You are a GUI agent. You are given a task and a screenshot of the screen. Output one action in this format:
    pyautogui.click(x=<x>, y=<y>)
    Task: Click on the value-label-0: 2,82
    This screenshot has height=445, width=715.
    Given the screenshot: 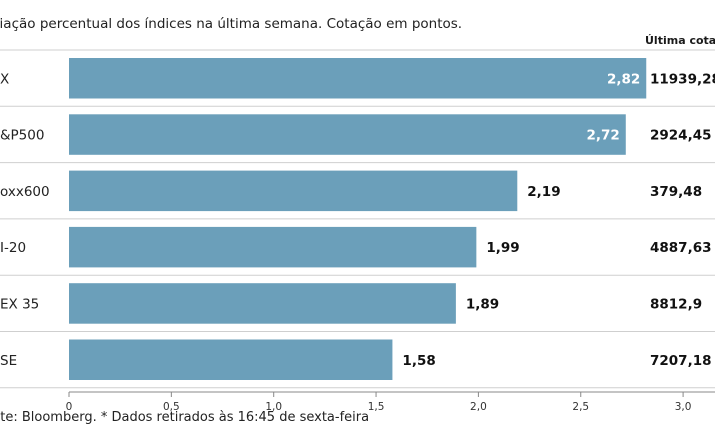 What is the action you would take?
    pyautogui.click(x=623, y=79)
    